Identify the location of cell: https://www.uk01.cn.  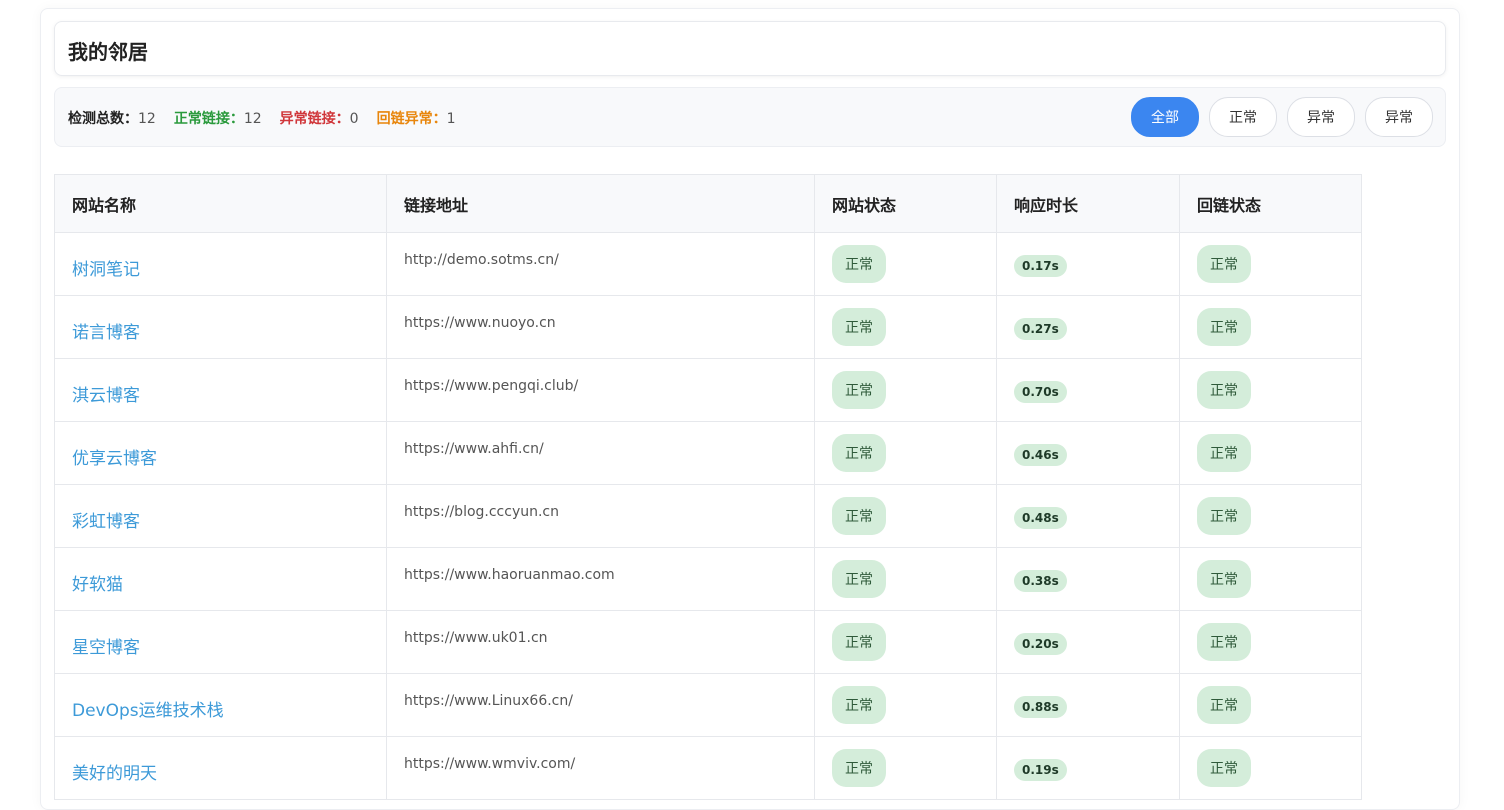
(600, 642).